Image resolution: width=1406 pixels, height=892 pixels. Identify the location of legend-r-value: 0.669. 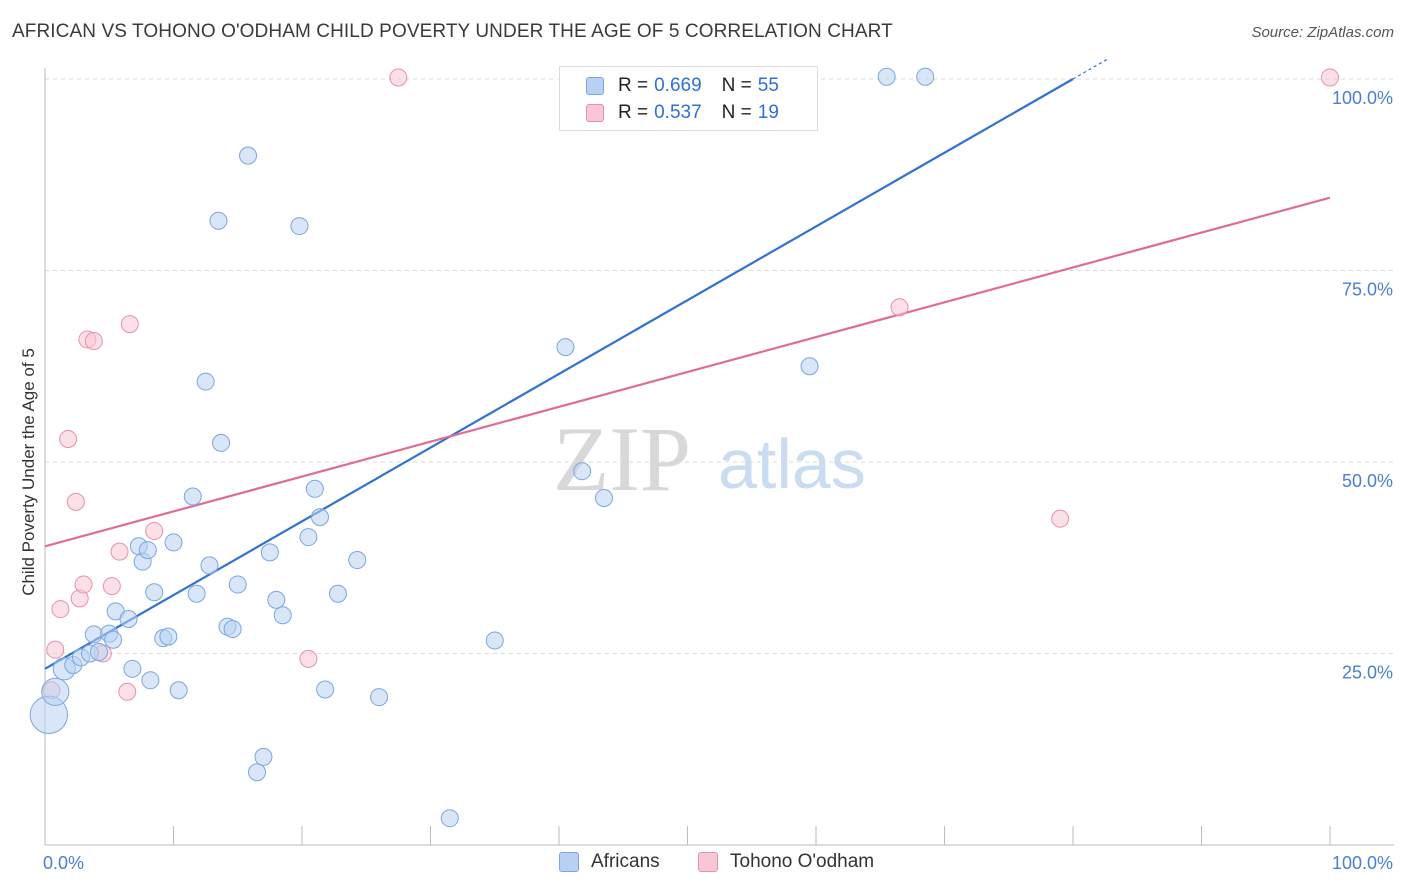
(678, 85).